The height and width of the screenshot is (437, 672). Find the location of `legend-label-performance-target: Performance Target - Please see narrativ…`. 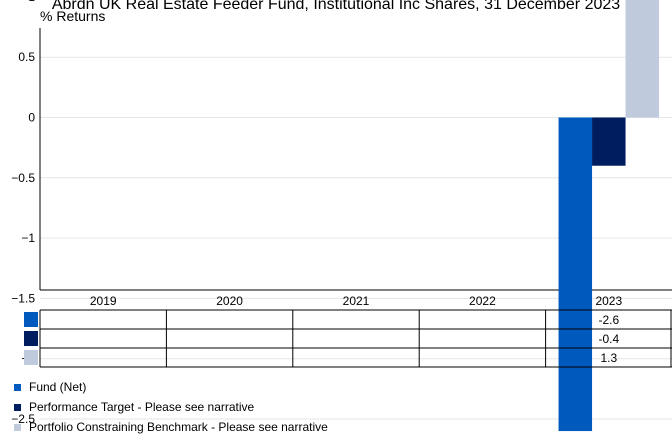

legend-label-performance-target: Performance Target - Please see narrativ… is located at coordinates (142, 407).